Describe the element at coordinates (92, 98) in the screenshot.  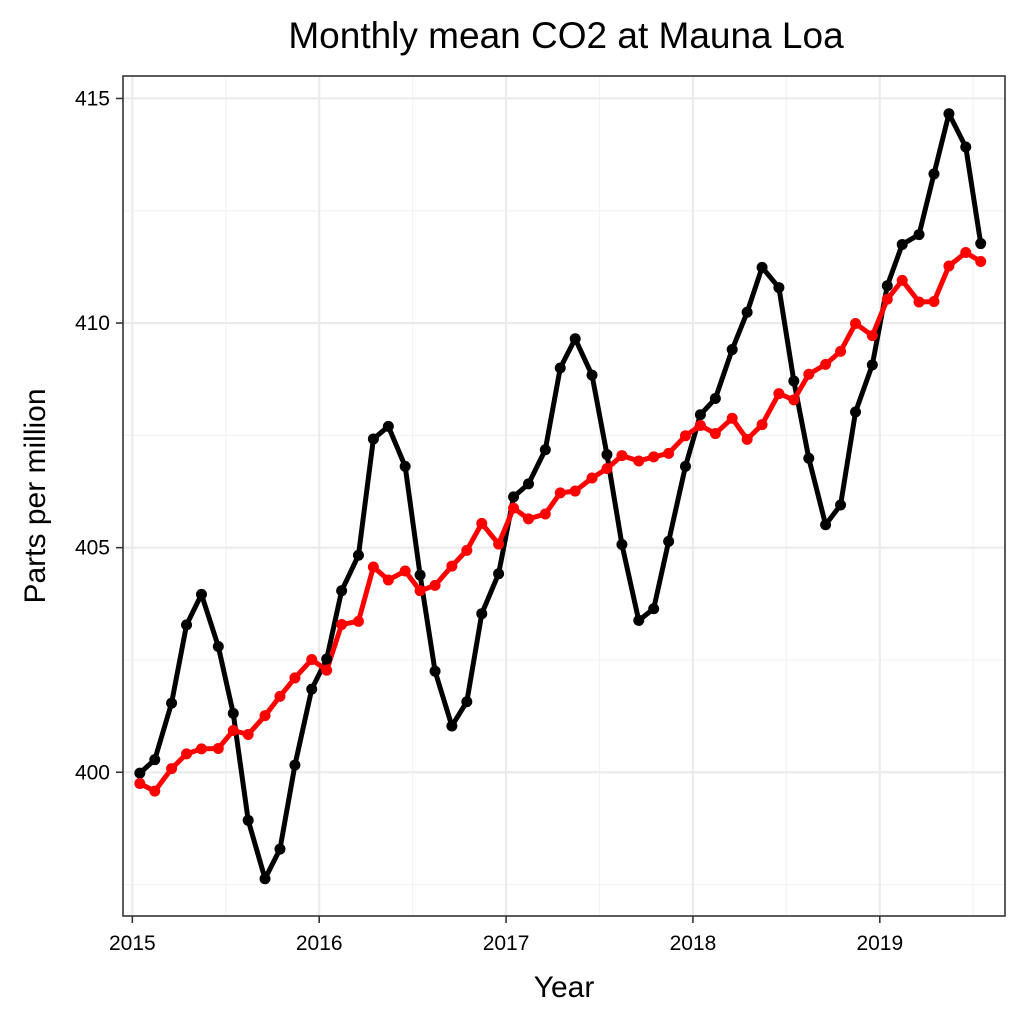
I see `y-tick-label: 415` at that location.